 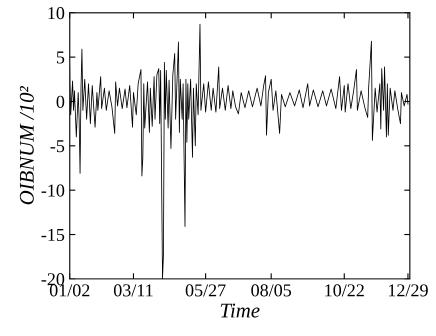 What do you see at coordinates (56, 13) in the screenshot?
I see `y-tick-label: 10` at bounding box center [56, 13].